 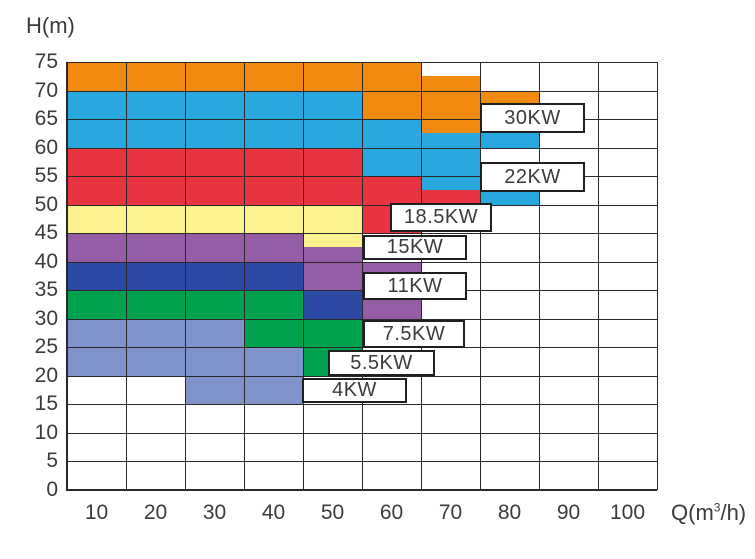 What do you see at coordinates (415, 286) in the screenshot?
I see `power-label-11kw: 11KW` at bounding box center [415, 286].